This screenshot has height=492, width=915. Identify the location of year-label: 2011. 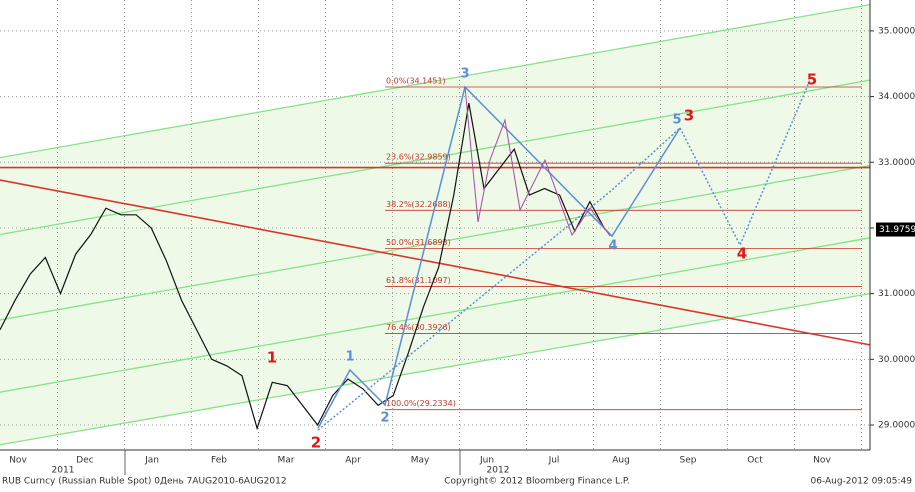
(63, 471).